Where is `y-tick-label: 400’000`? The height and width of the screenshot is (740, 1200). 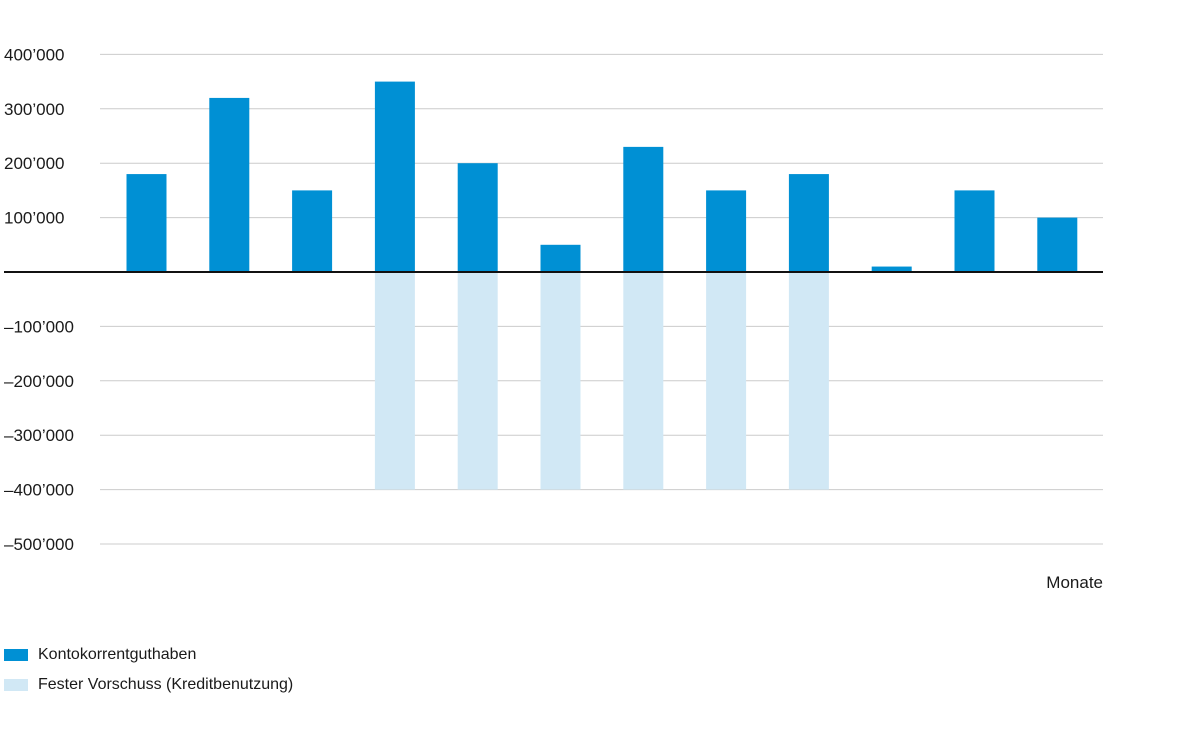
y-tick-label: 400’000 is located at coordinates (34, 54).